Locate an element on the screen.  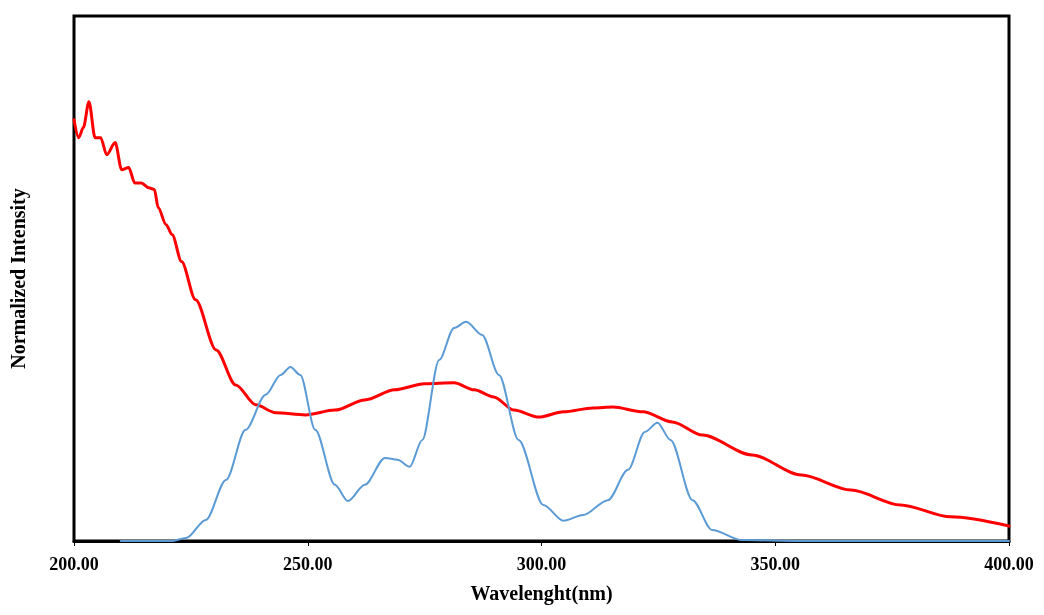
x-tick-label: 350.00 is located at coordinates (775, 564).